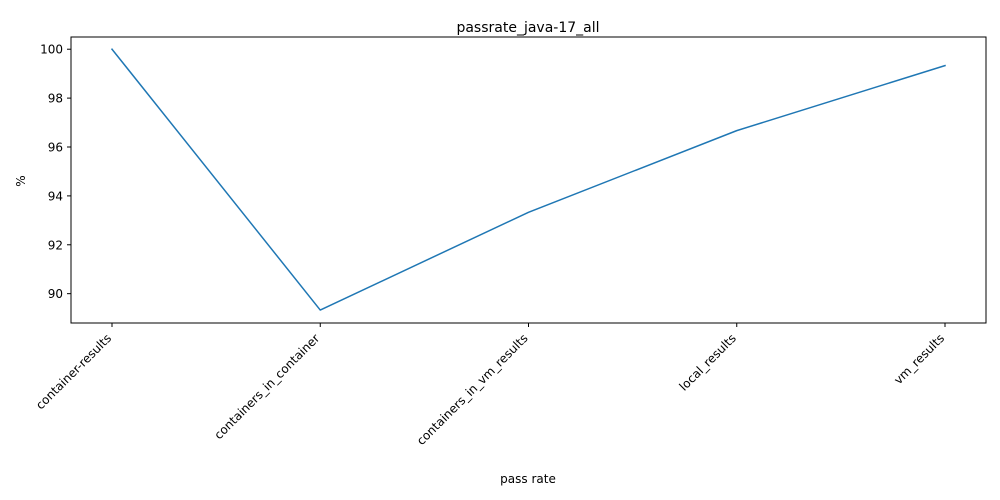  I want to click on y-tick-label: 92, so click(55, 245).